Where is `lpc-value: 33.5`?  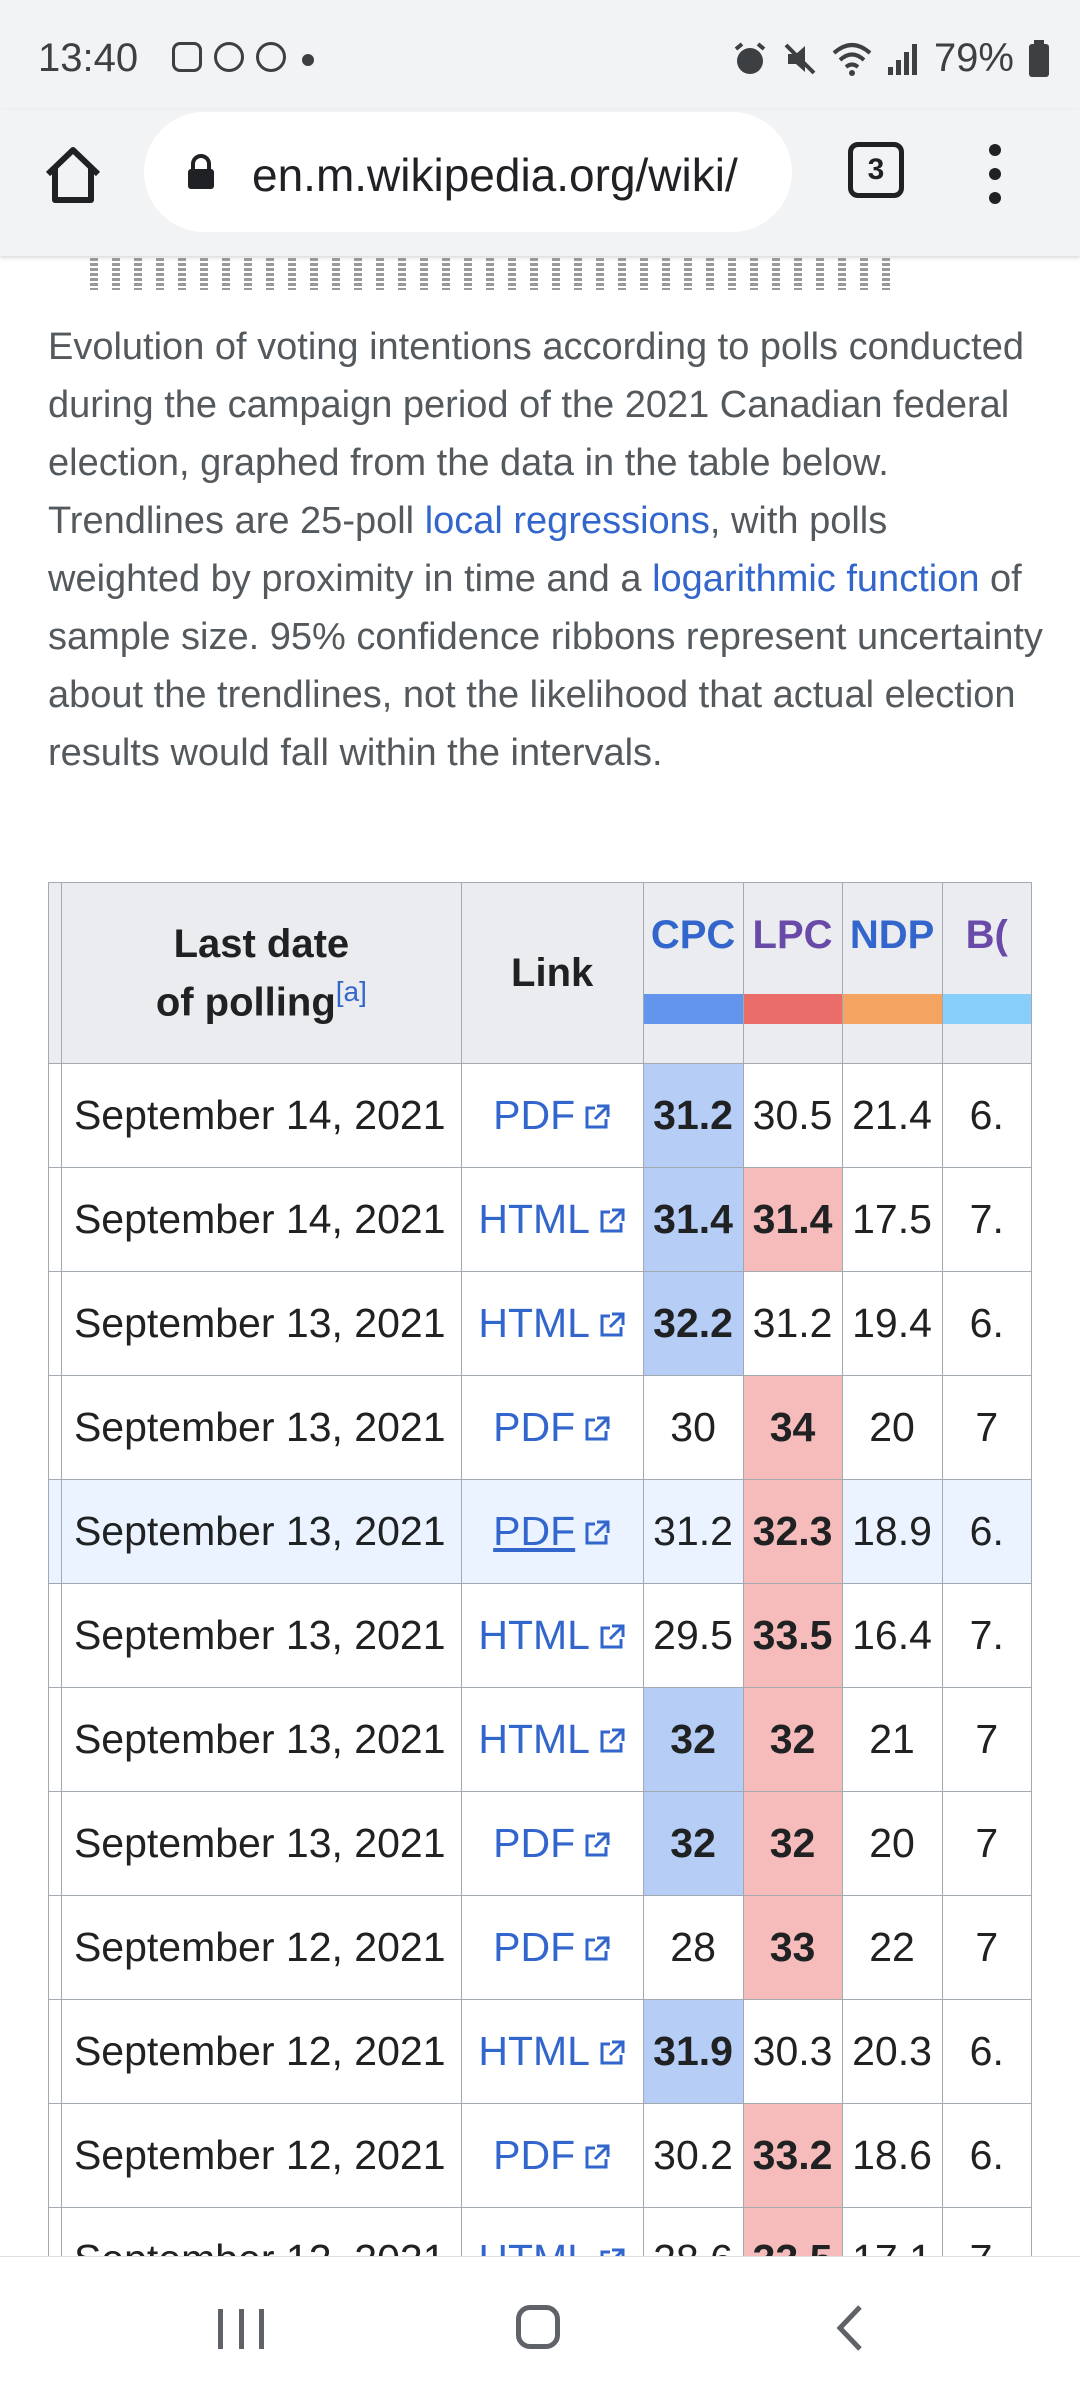
lpc-value: 33.5 is located at coordinates (792, 1635).